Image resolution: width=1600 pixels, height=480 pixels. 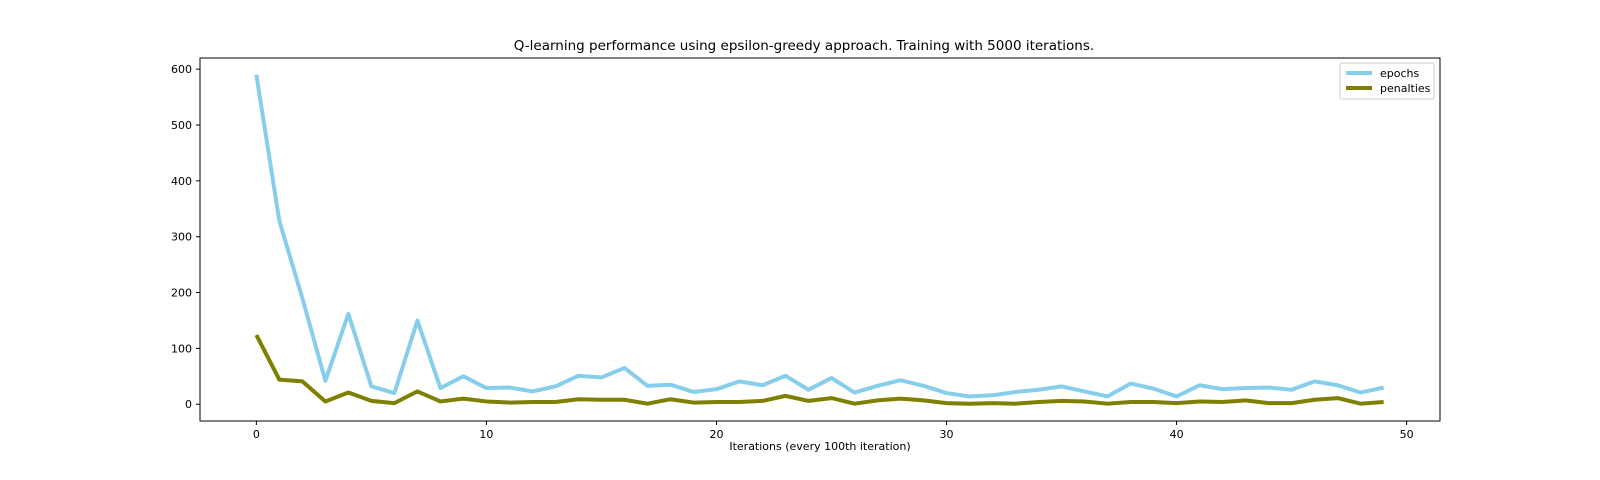 What do you see at coordinates (256, 434) in the screenshot?
I see `x-tick-label: 0` at bounding box center [256, 434].